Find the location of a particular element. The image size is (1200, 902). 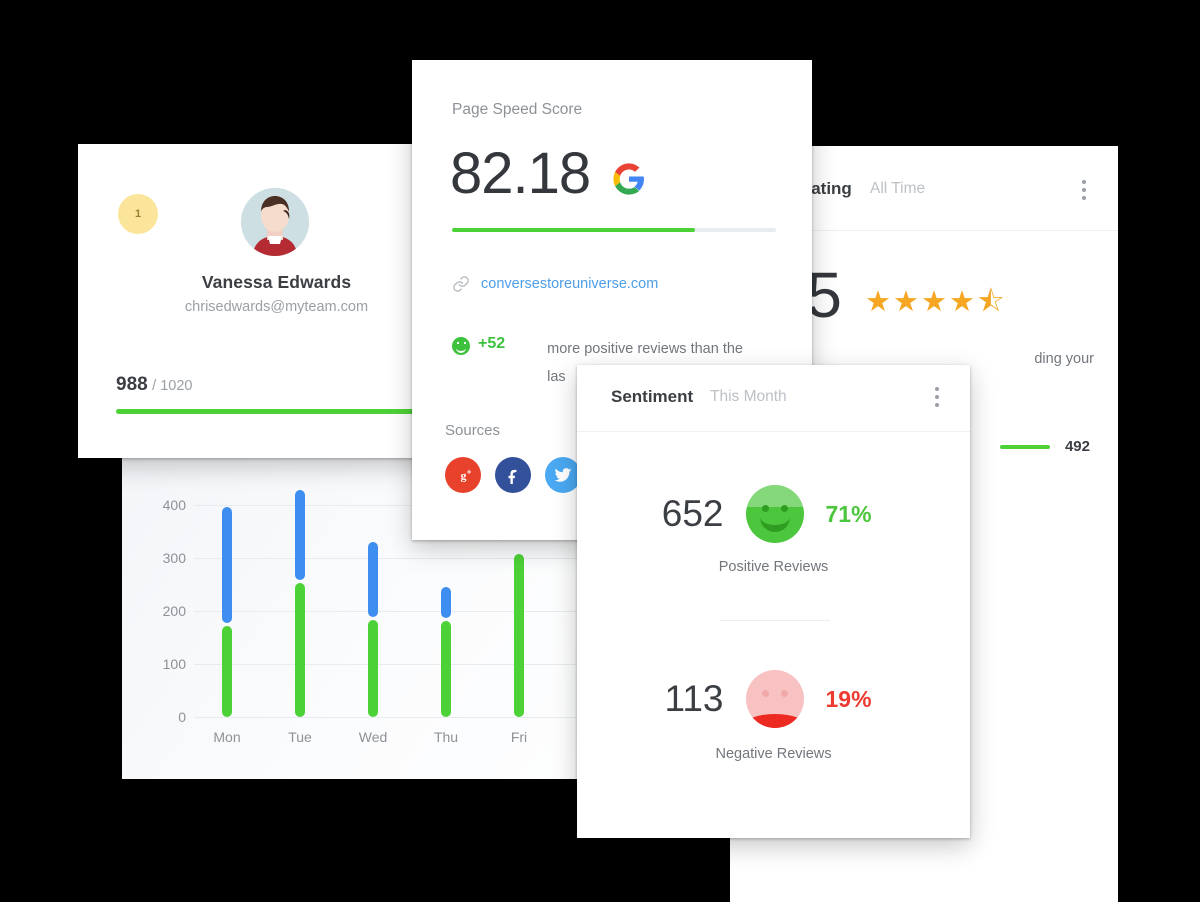

page-speed-label: Page Speed Score is located at coordinates (517, 109).